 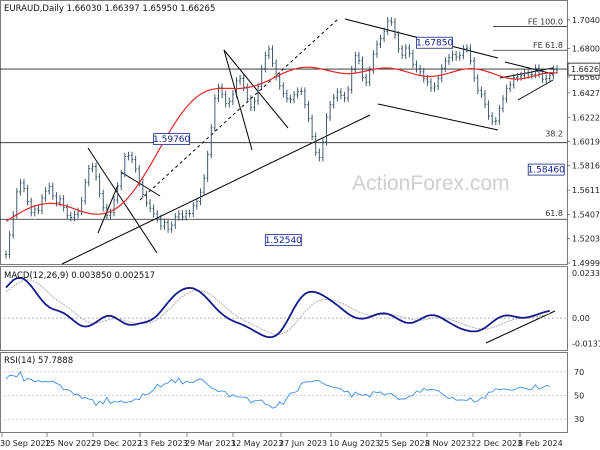 I want to click on price-tick-label-3: 1.64270, so click(x=586, y=93).